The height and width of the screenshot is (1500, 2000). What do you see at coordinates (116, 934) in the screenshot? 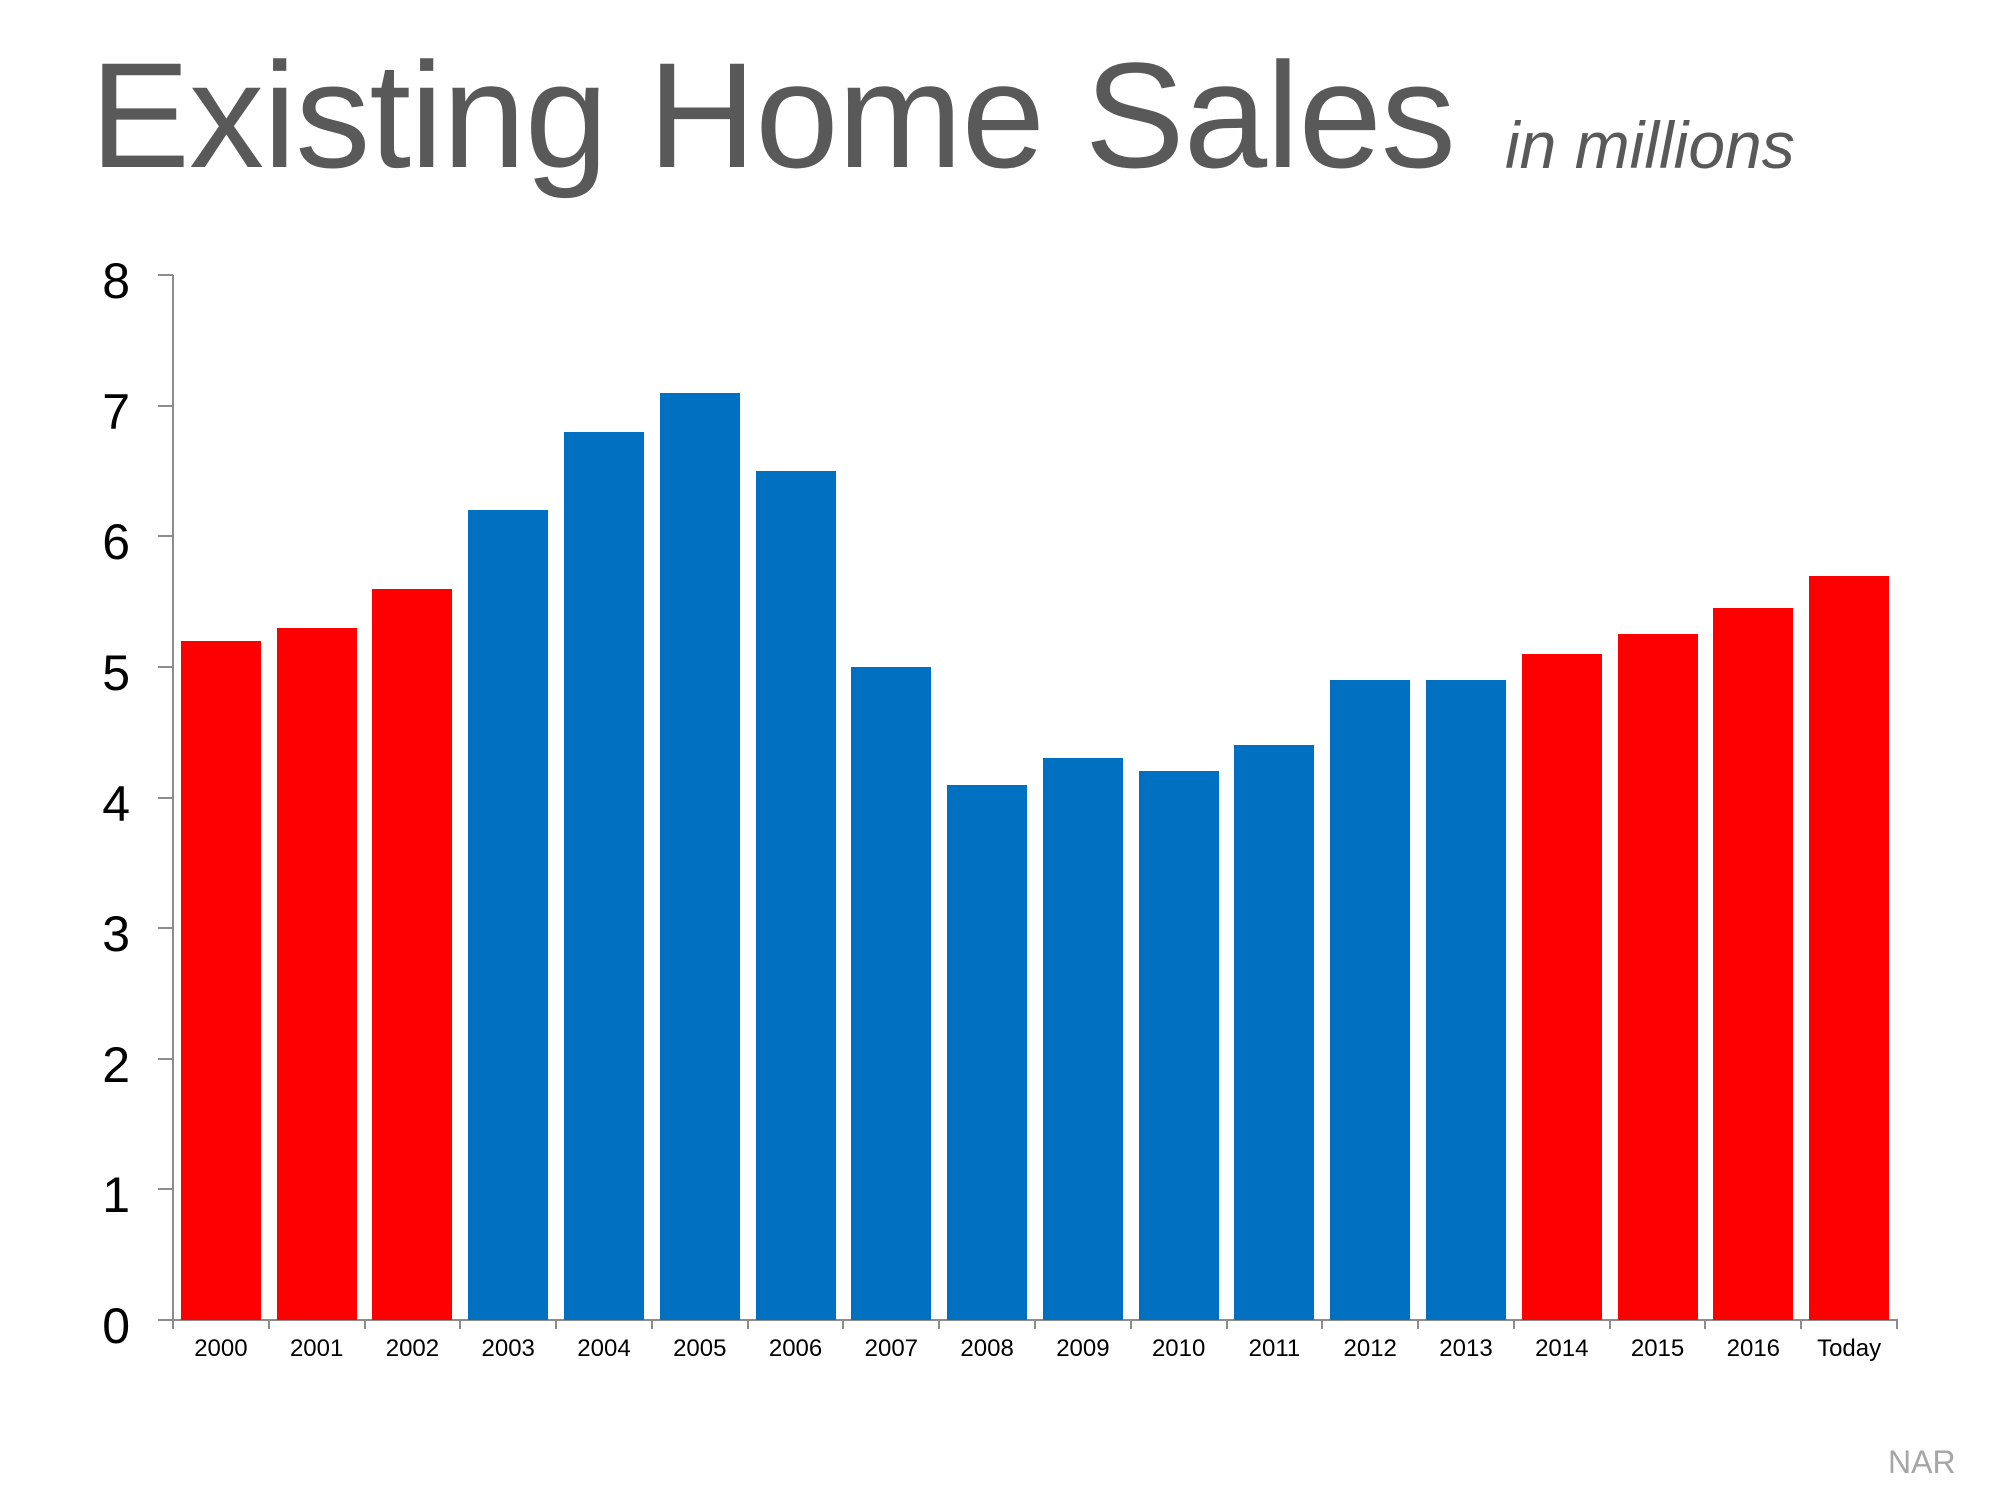
I see `y-tick-label: 3` at bounding box center [116, 934].